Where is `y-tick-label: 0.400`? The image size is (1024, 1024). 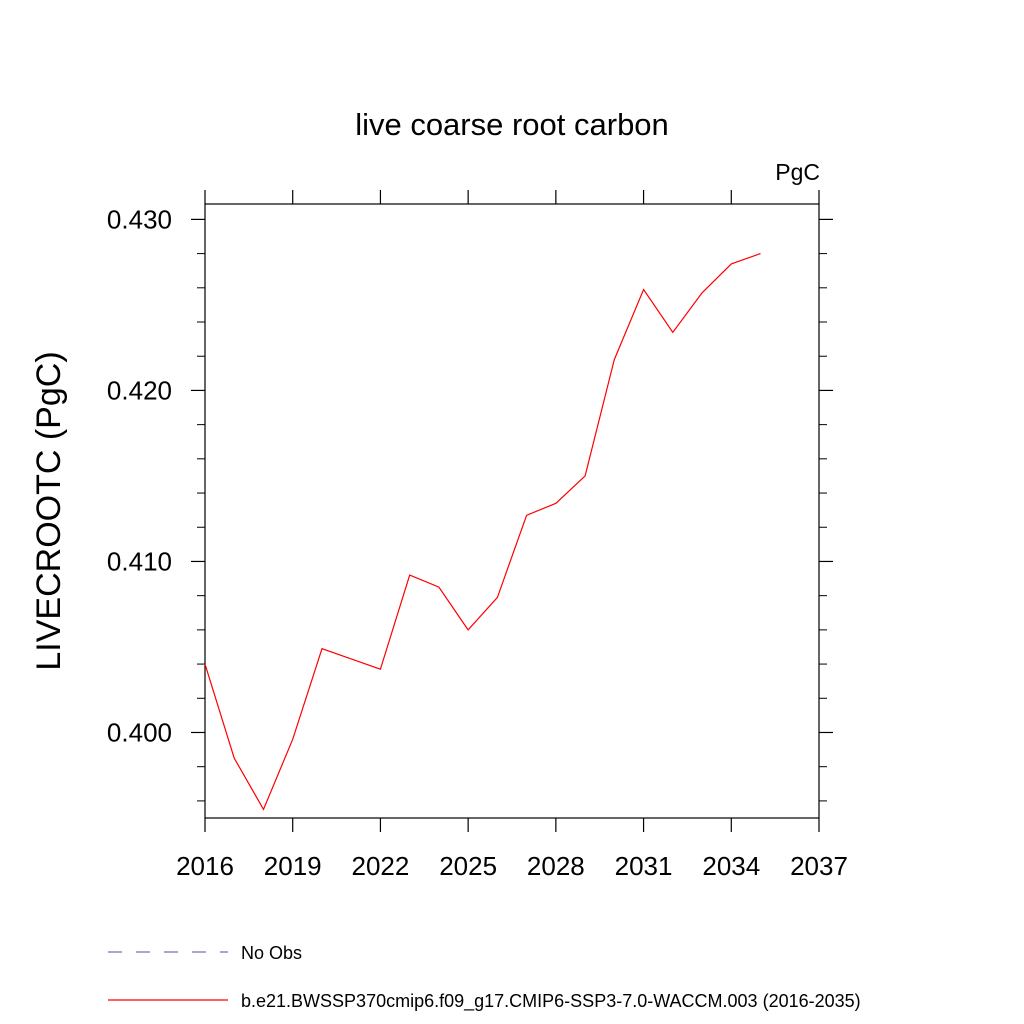 y-tick-label: 0.400 is located at coordinates (139, 732).